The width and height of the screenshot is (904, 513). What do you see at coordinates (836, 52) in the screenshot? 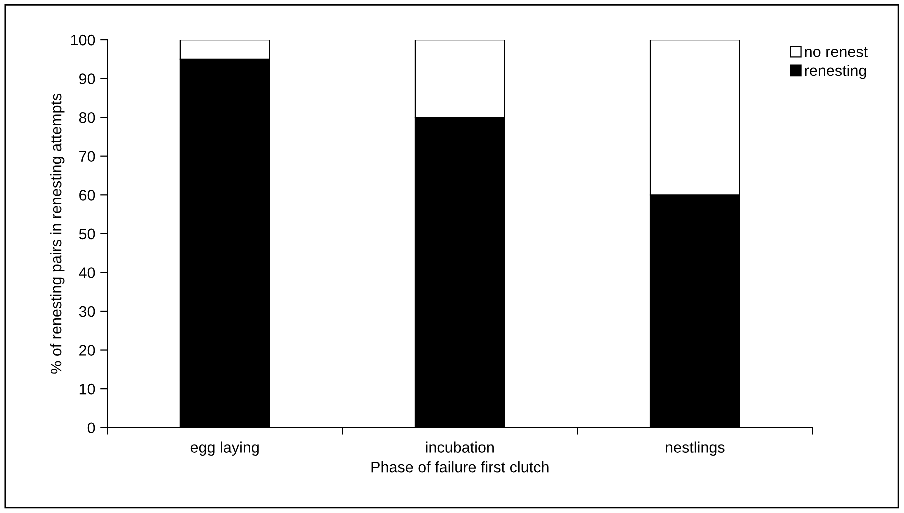
I see `legend-label: no renest` at bounding box center [836, 52].